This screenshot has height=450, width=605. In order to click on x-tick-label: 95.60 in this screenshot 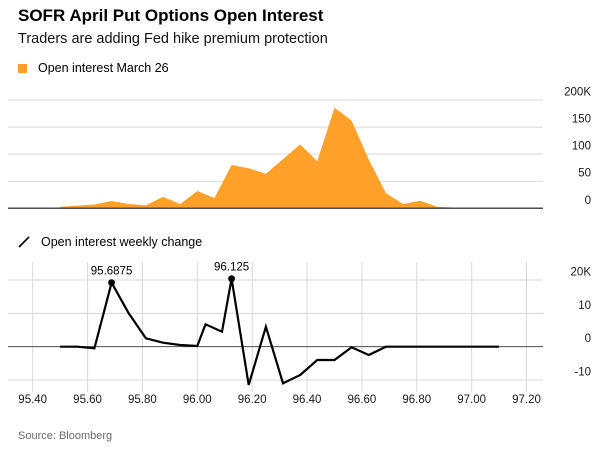, I will do `click(87, 400)`.